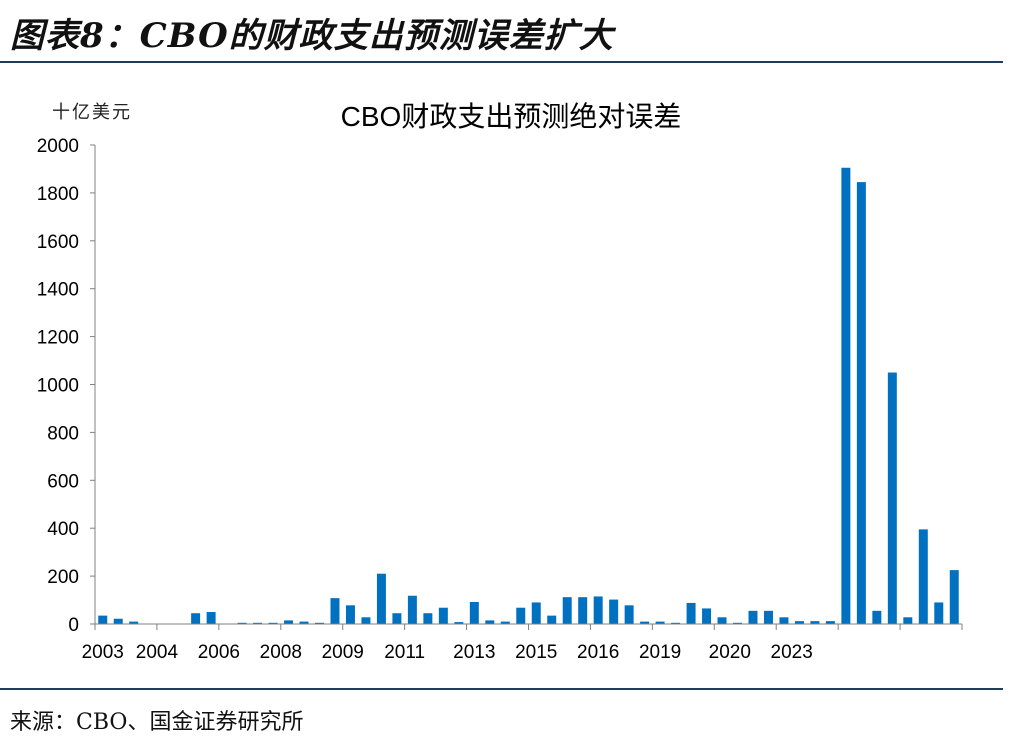 The image size is (1010, 748). What do you see at coordinates (58, 194) in the screenshot?
I see `y-tick-label: 1800` at bounding box center [58, 194].